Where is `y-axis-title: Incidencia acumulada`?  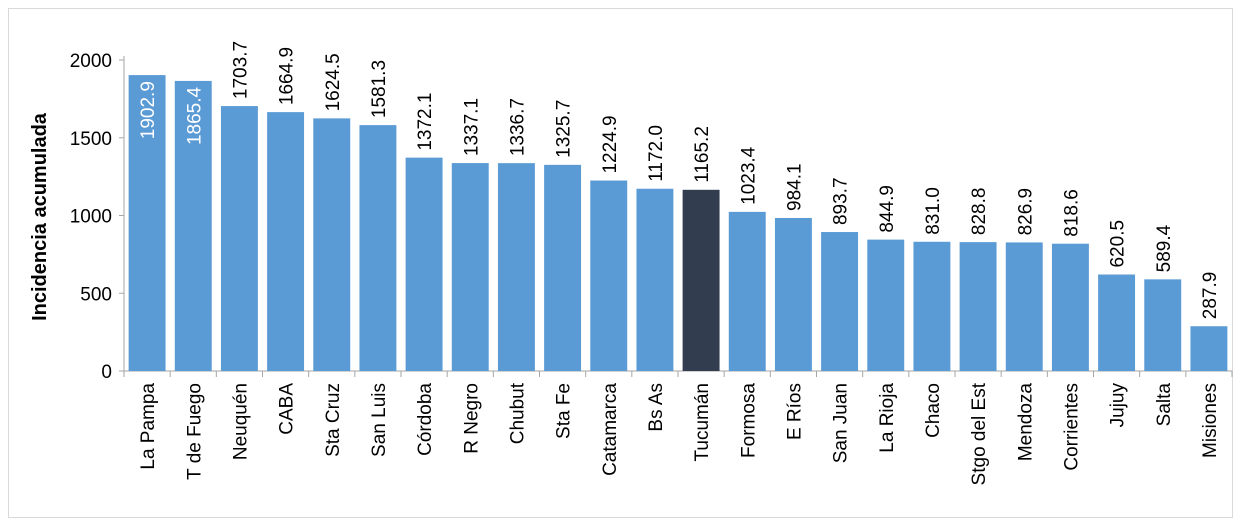
y-axis-title: Incidencia acumulada is located at coordinates (40, 216).